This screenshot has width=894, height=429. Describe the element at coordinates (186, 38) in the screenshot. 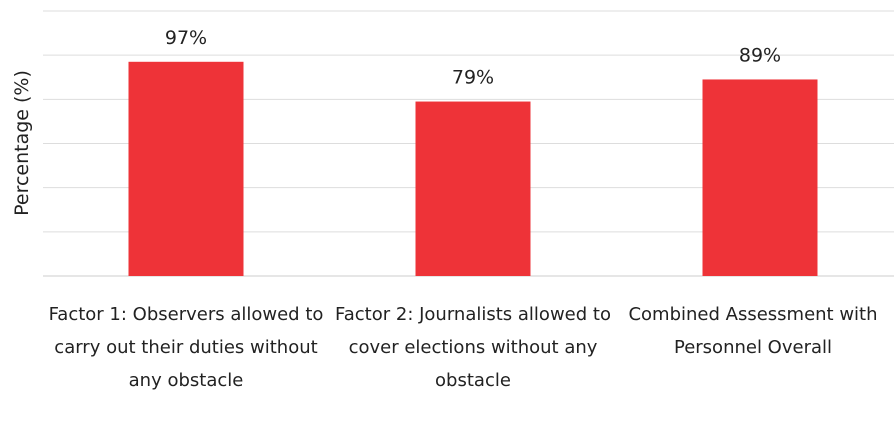

I see `data-label-1: 97%` at that location.